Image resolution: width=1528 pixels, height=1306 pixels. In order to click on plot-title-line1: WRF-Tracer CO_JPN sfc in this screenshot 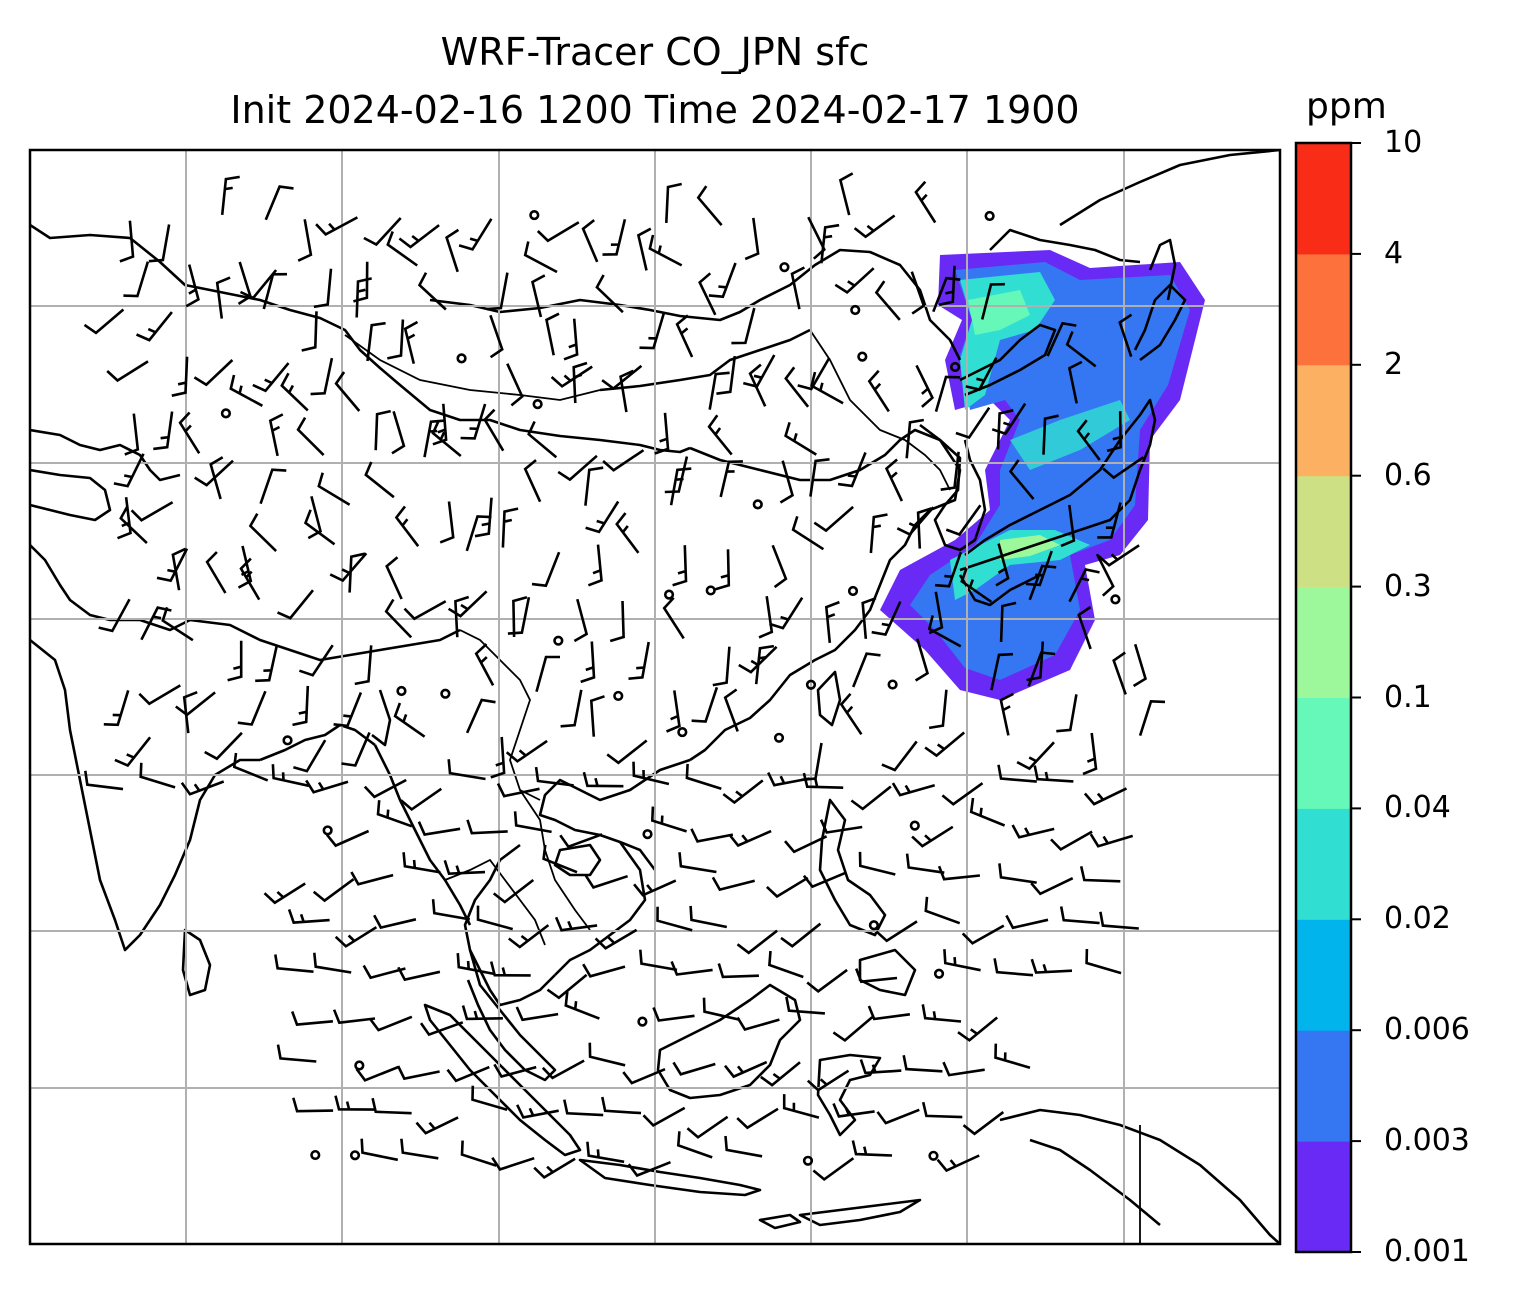, I will do `click(655, 52)`.